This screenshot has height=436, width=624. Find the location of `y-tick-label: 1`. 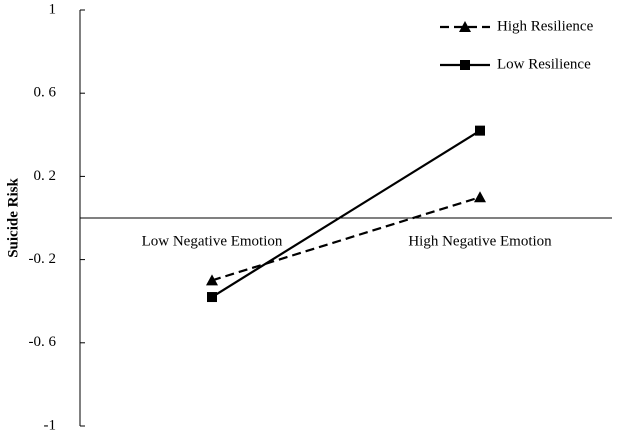

y-tick-label: 1 is located at coordinates (53, 9).